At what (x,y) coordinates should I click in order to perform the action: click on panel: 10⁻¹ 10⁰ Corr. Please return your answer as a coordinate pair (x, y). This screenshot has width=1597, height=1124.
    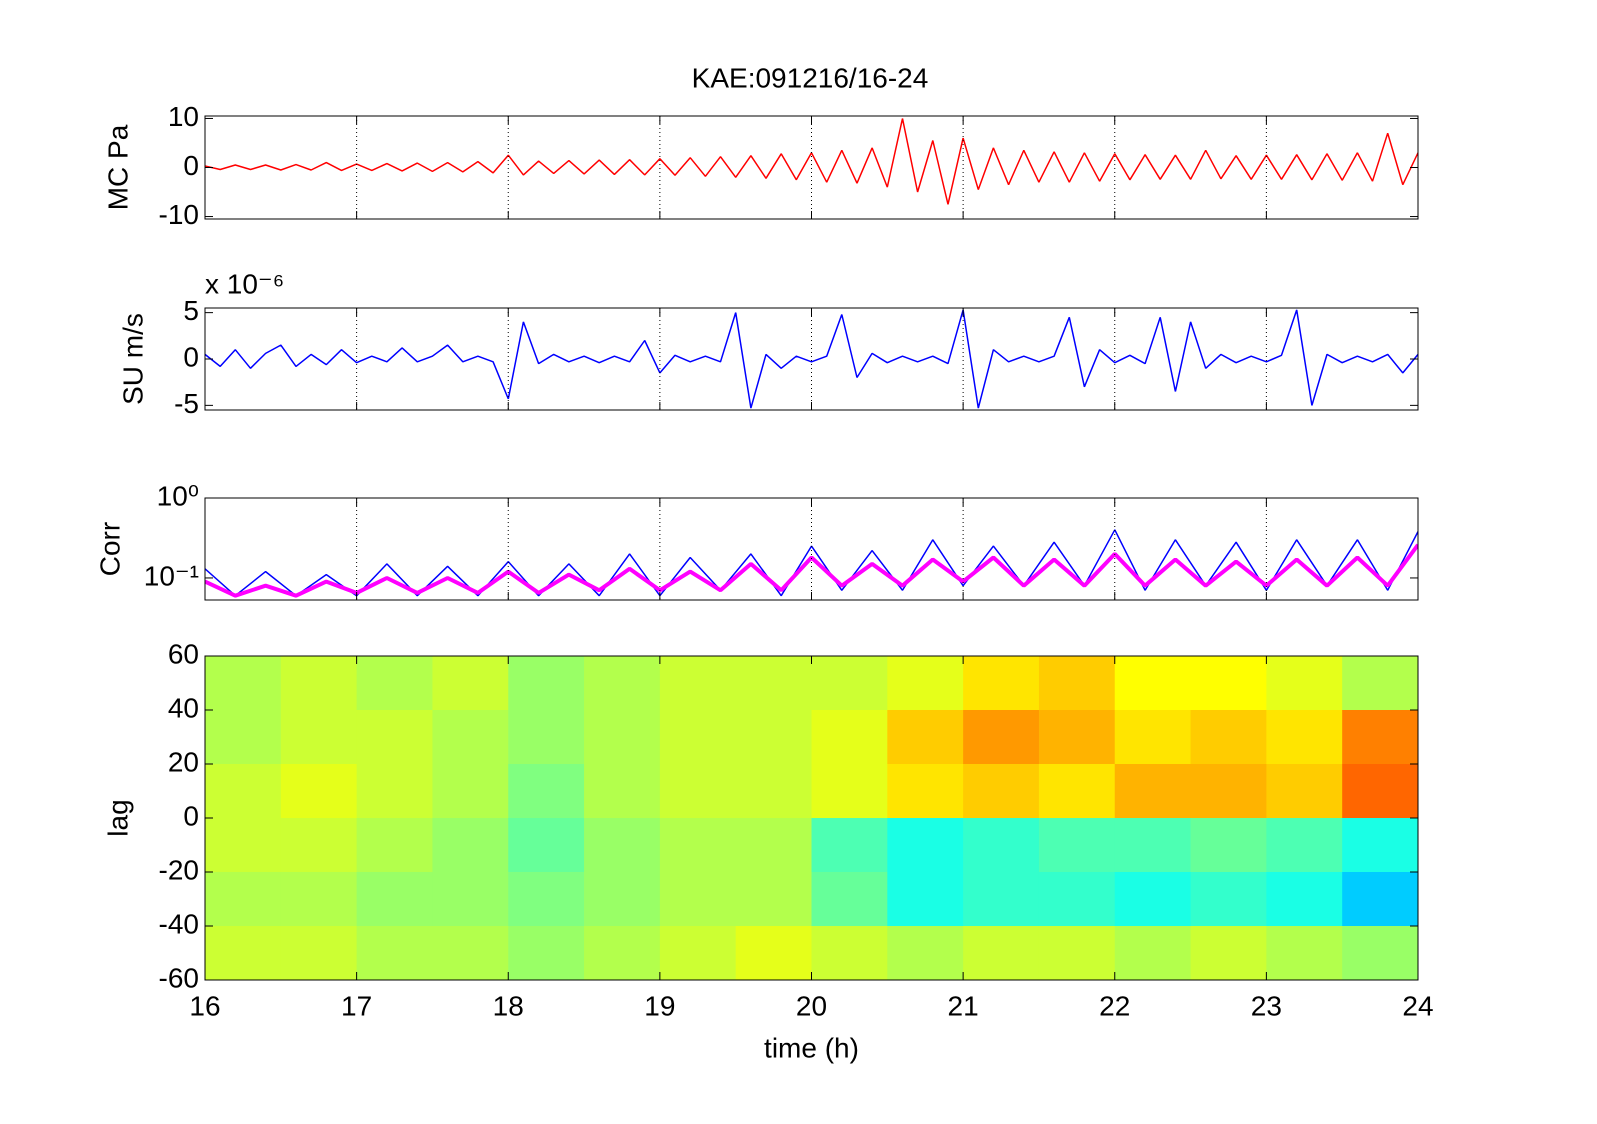
    Looking at the image, I should click on (756, 540).